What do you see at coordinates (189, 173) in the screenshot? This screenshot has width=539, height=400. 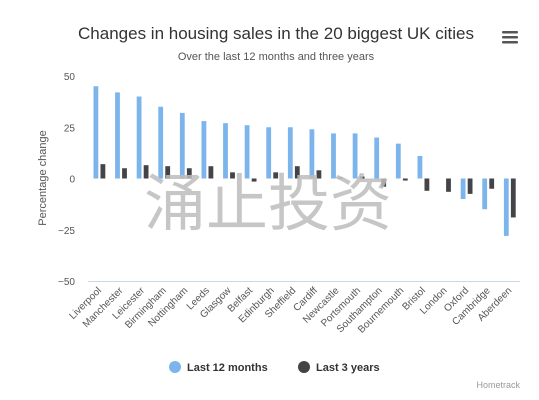 I see `bar-last-3-years-nottingham` at bounding box center [189, 173].